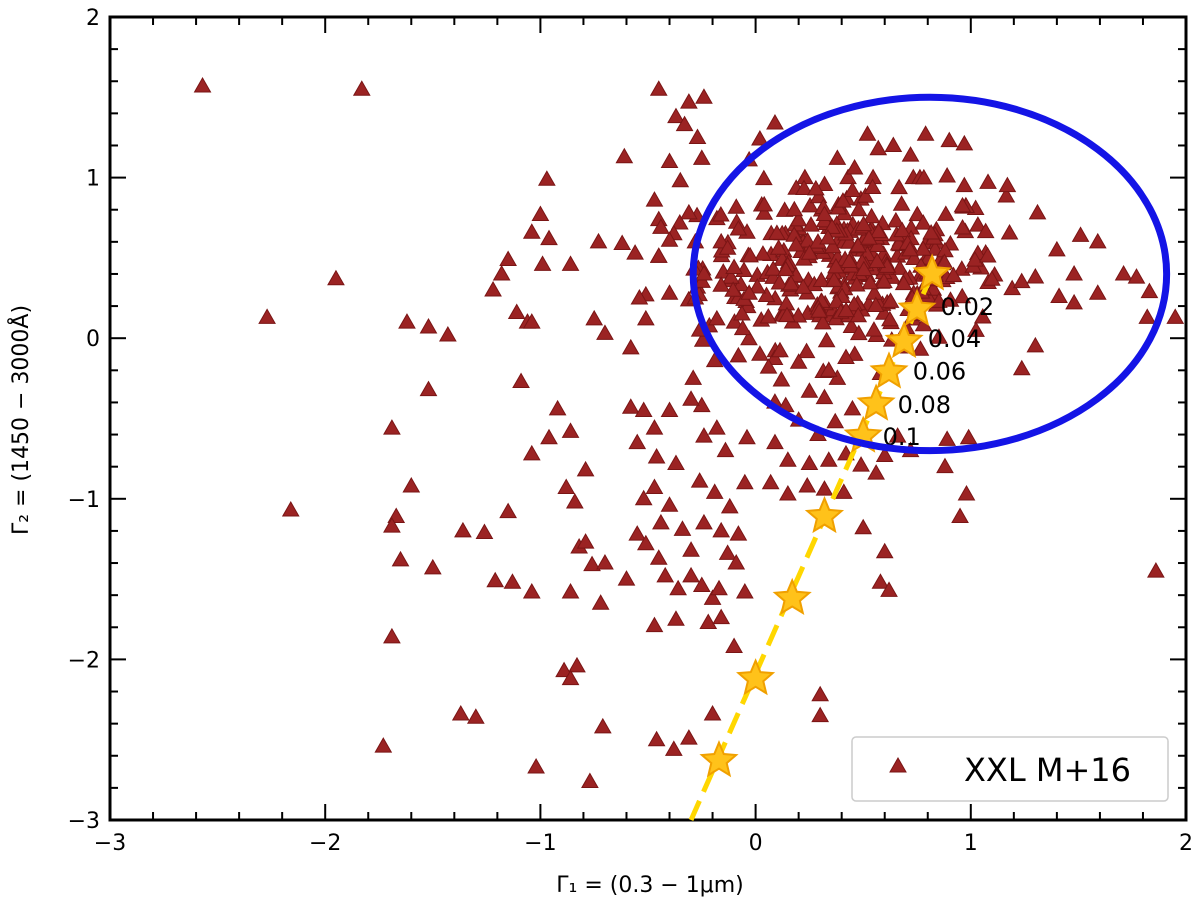 This screenshot has width=1200, height=908. What do you see at coordinates (971, 843) in the screenshot?
I see `x-tick-label: 1` at bounding box center [971, 843].